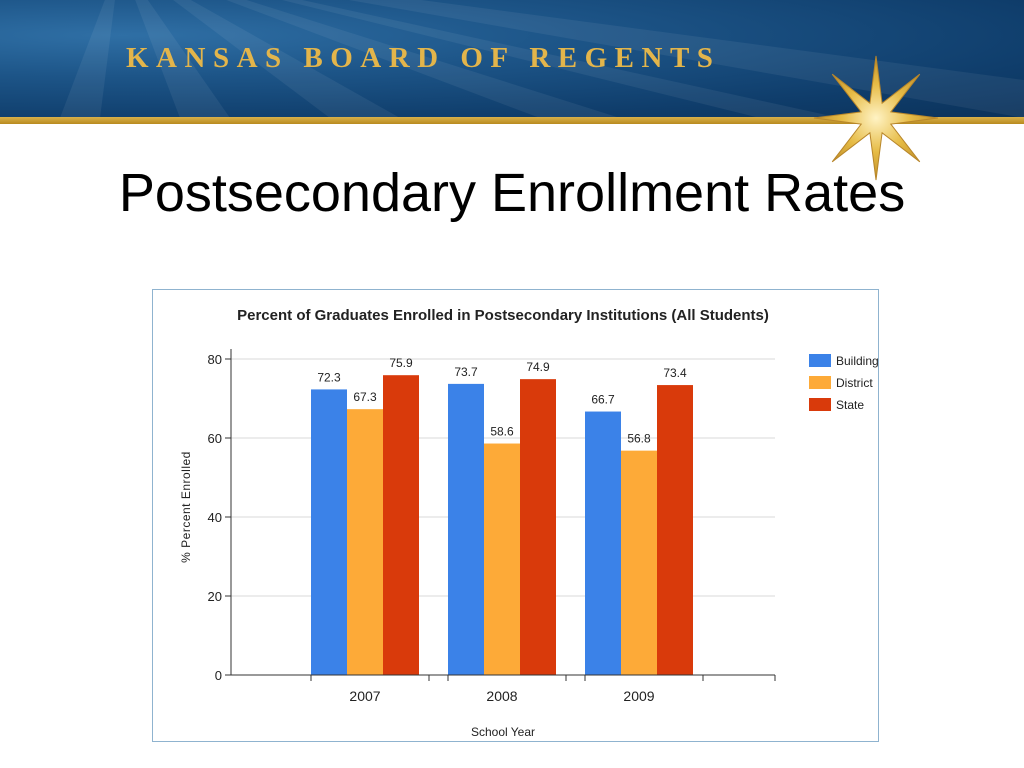 This screenshot has height=768, width=1024. Describe the element at coordinates (512, 193) in the screenshot. I see `slide-title: Postsecondary Enrollment Rates` at that location.